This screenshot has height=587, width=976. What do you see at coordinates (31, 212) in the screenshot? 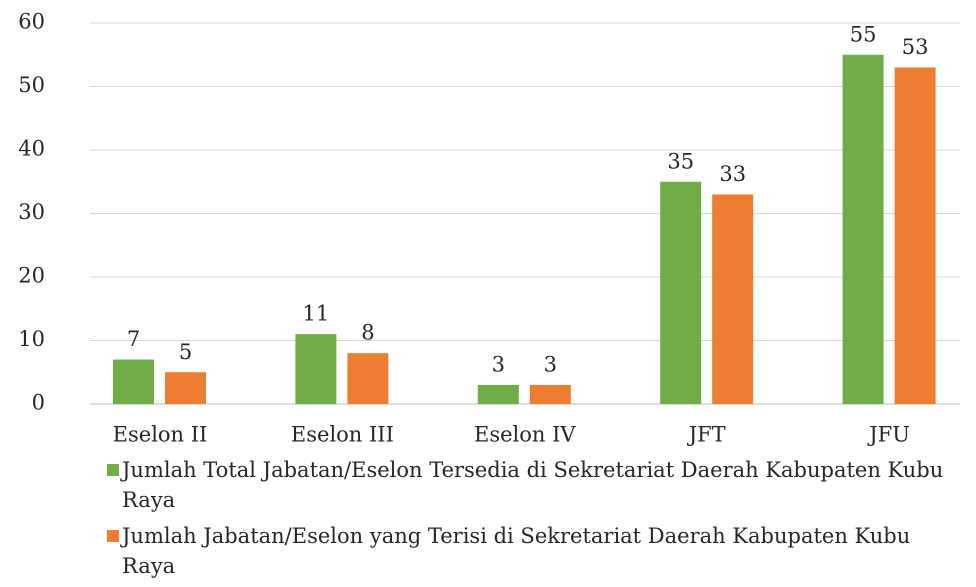
I see `y-tick-label: 30` at bounding box center [31, 212].